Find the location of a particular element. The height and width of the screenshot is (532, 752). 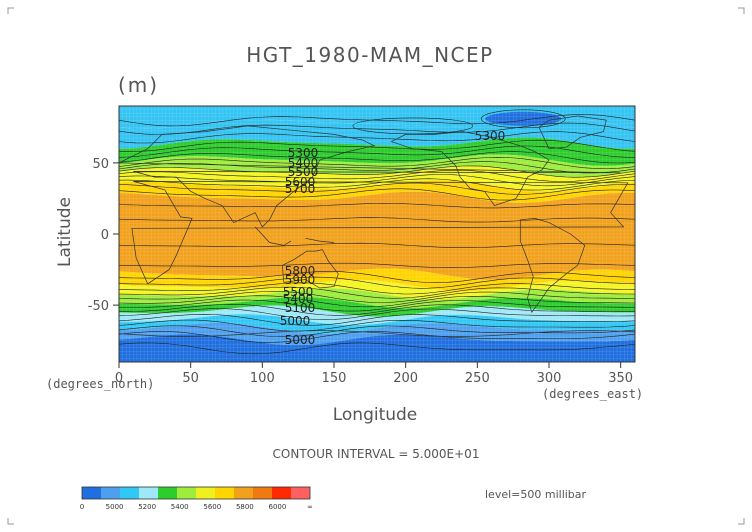

colorbar-frame is located at coordinates (196, 493).